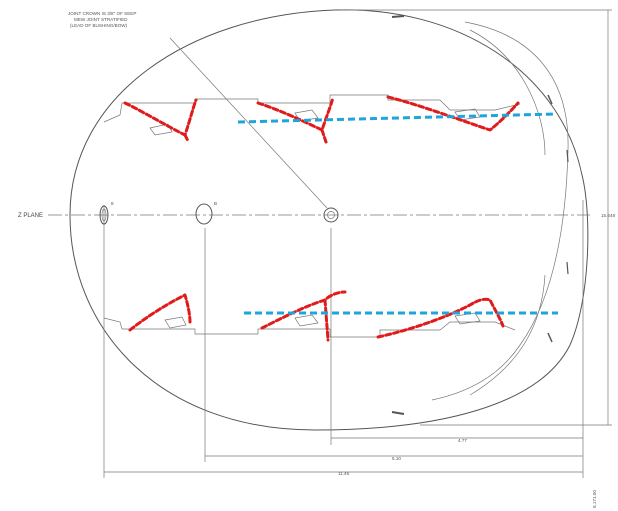  I want to click on hole-left-inner, so click(104, 215).